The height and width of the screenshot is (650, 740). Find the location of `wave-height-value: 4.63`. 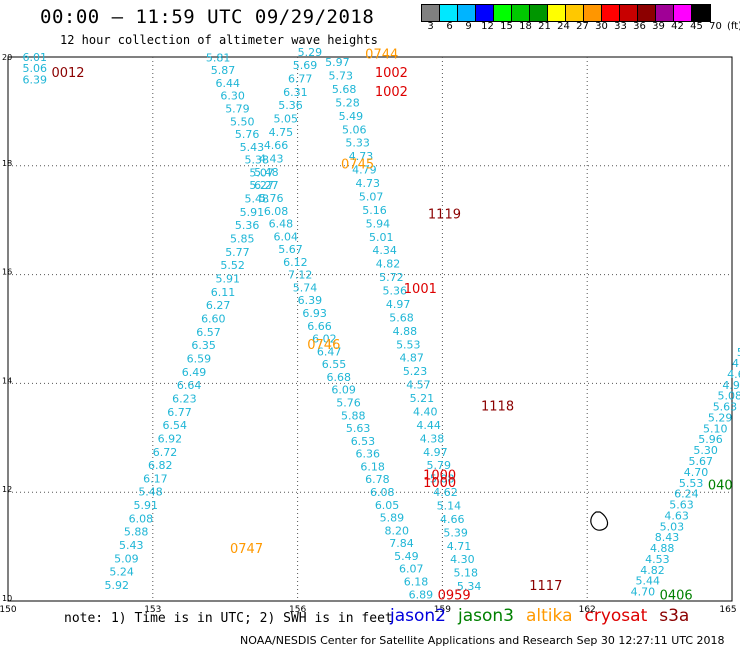

wave-height-value: 4.63 is located at coordinates (676, 515).